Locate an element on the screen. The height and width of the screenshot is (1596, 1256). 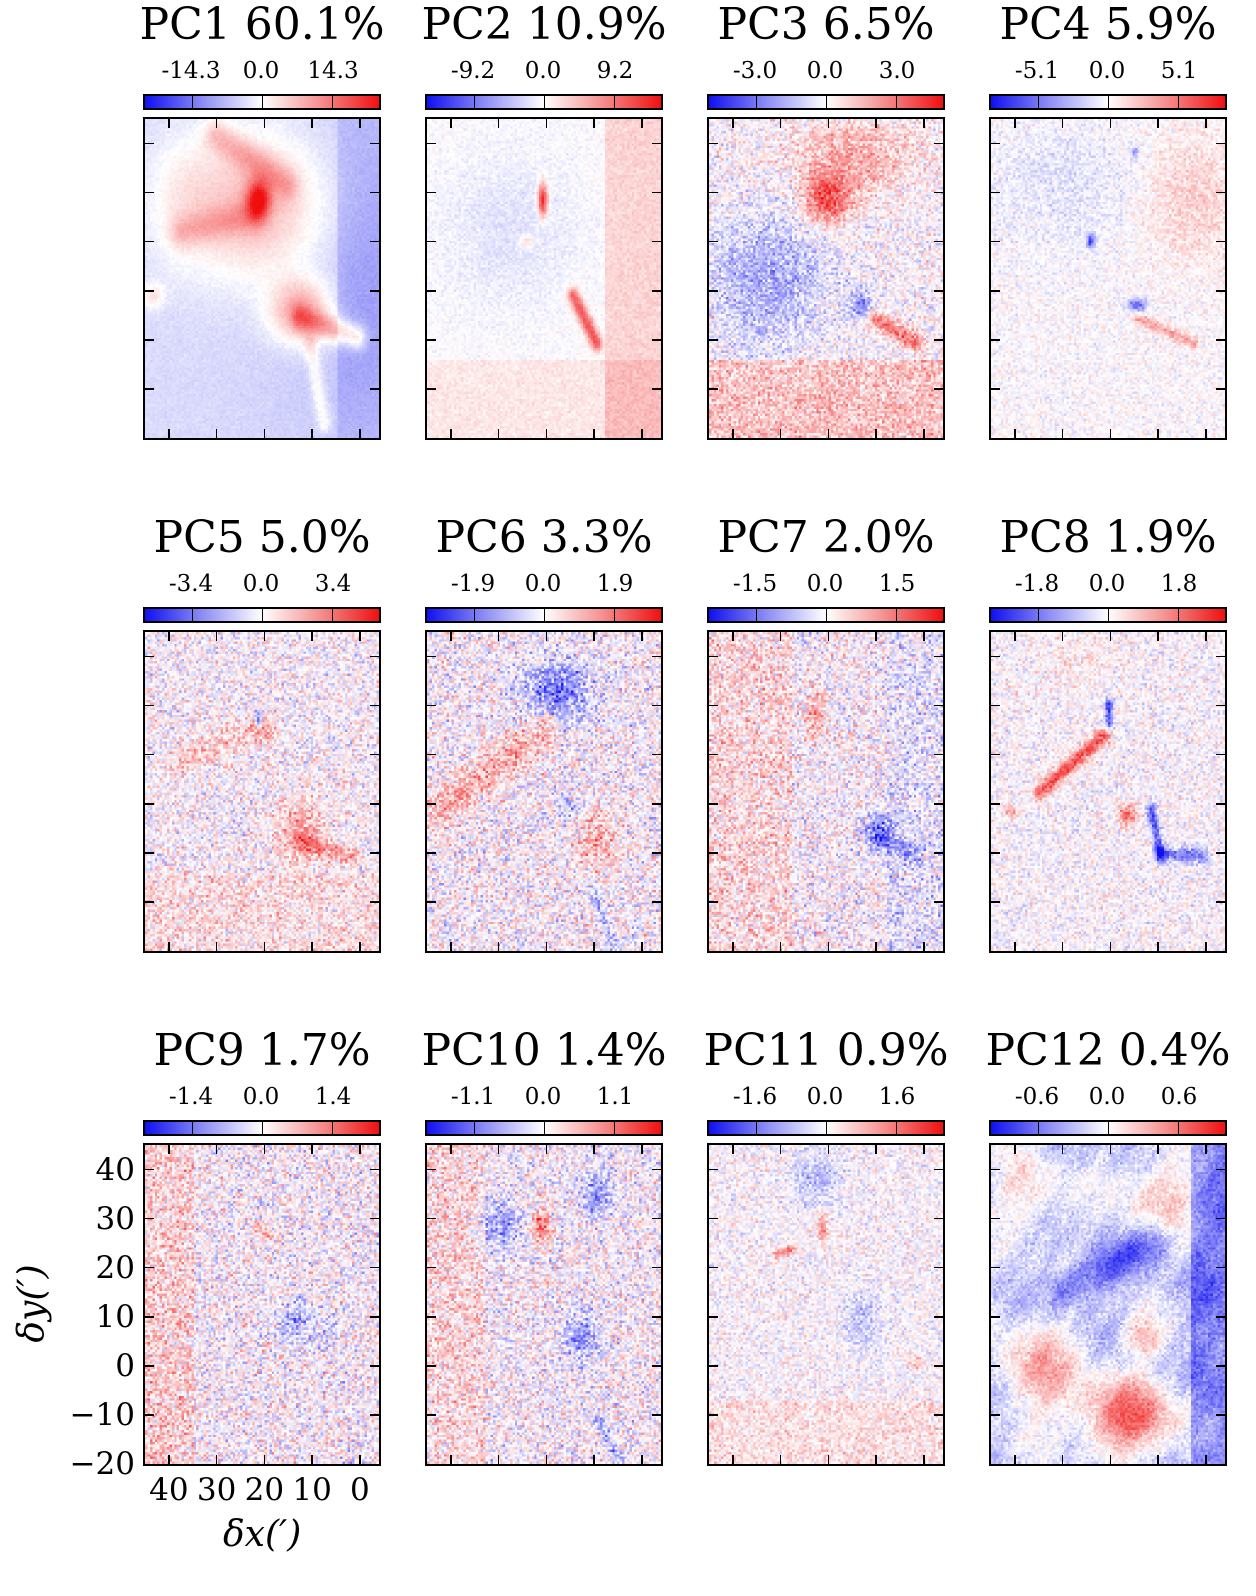
panel-title: PC3 6.5% is located at coordinates (826, 25).